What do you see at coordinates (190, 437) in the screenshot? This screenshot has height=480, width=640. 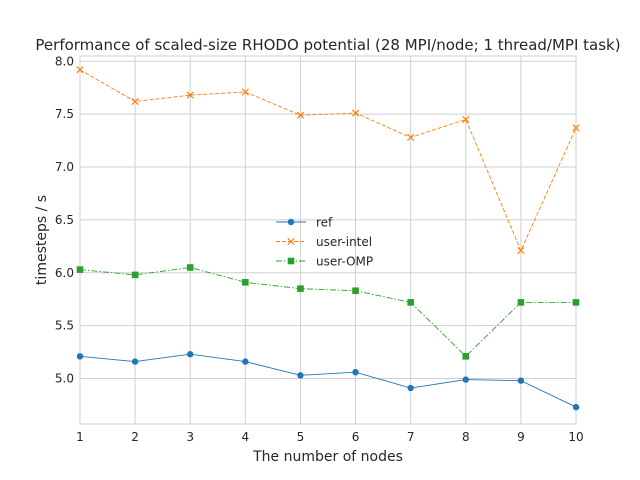 I see `x-tick-label: 3` at bounding box center [190, 437].